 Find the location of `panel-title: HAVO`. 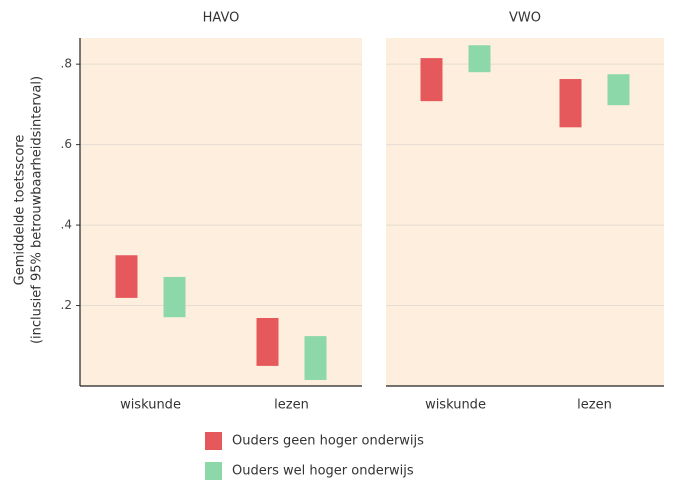

panel-title: HAVO is located at coordinates (221, 18).